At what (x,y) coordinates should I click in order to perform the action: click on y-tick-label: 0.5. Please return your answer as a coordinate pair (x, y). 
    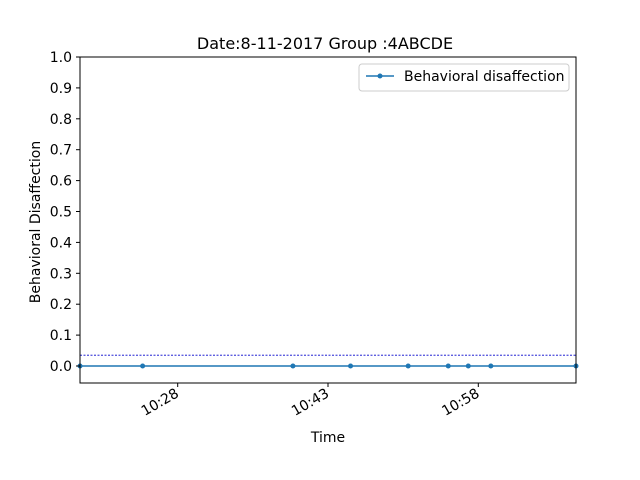
    Looking at the image, I should click on (61, 213).